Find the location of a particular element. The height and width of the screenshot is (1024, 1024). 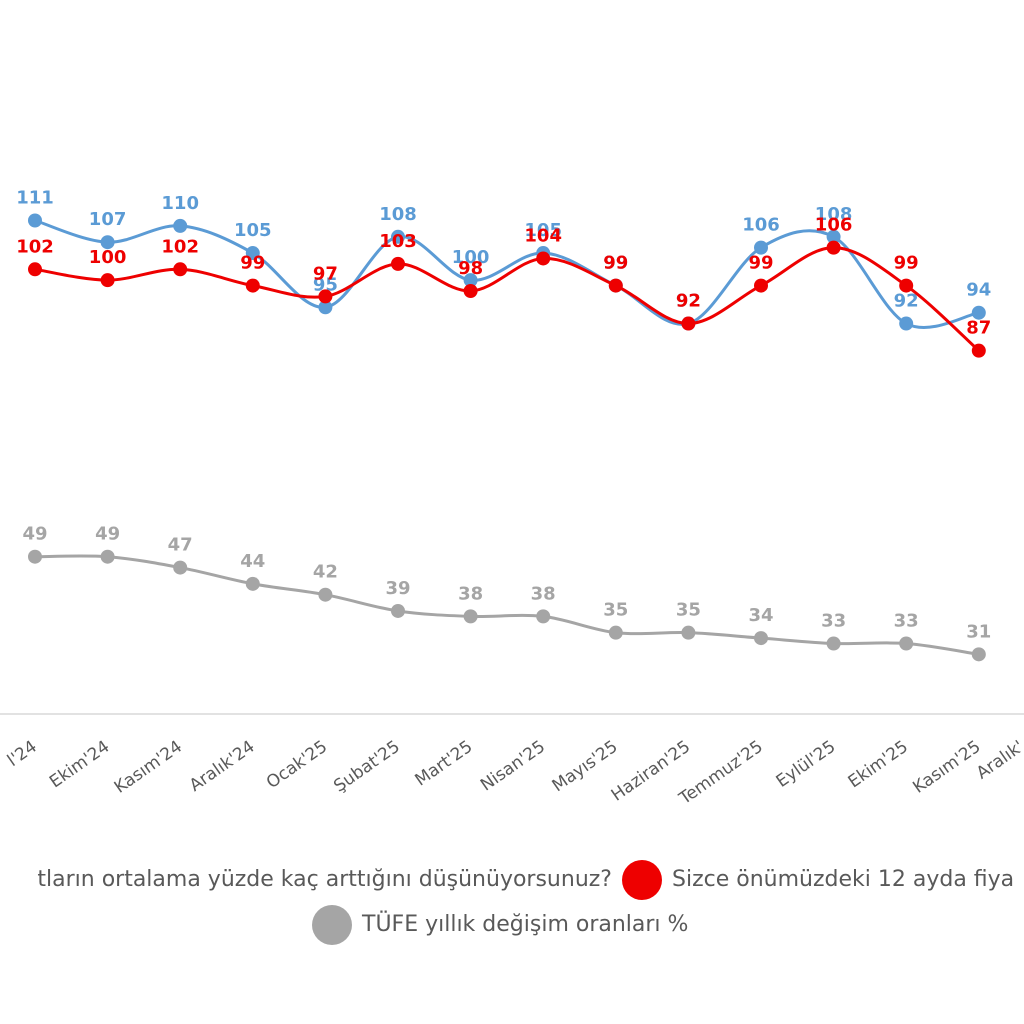

x-tick-label: l'24 is located at coordinates (22, 754).